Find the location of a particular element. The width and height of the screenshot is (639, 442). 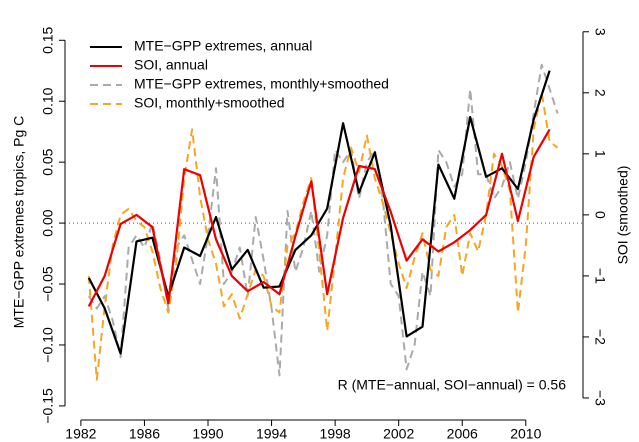

x-tick-label: 1982 is located at coordinates (80, 434).